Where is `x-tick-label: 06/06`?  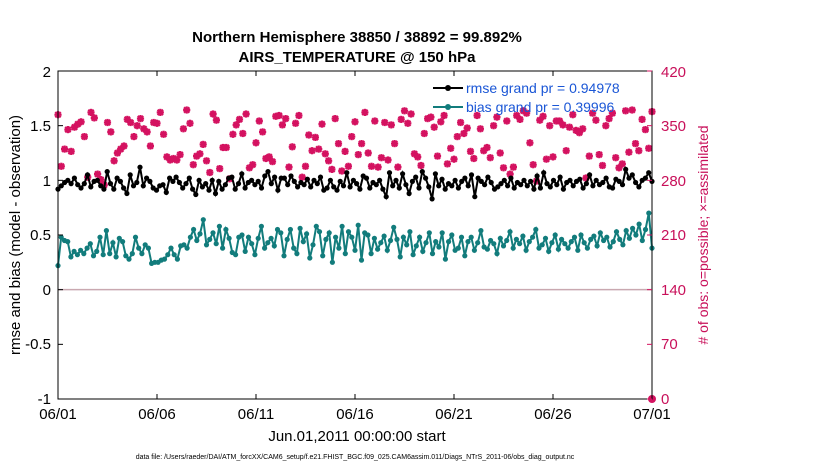
x-tick-label: 06/06 is located at coordinates (157, 414).